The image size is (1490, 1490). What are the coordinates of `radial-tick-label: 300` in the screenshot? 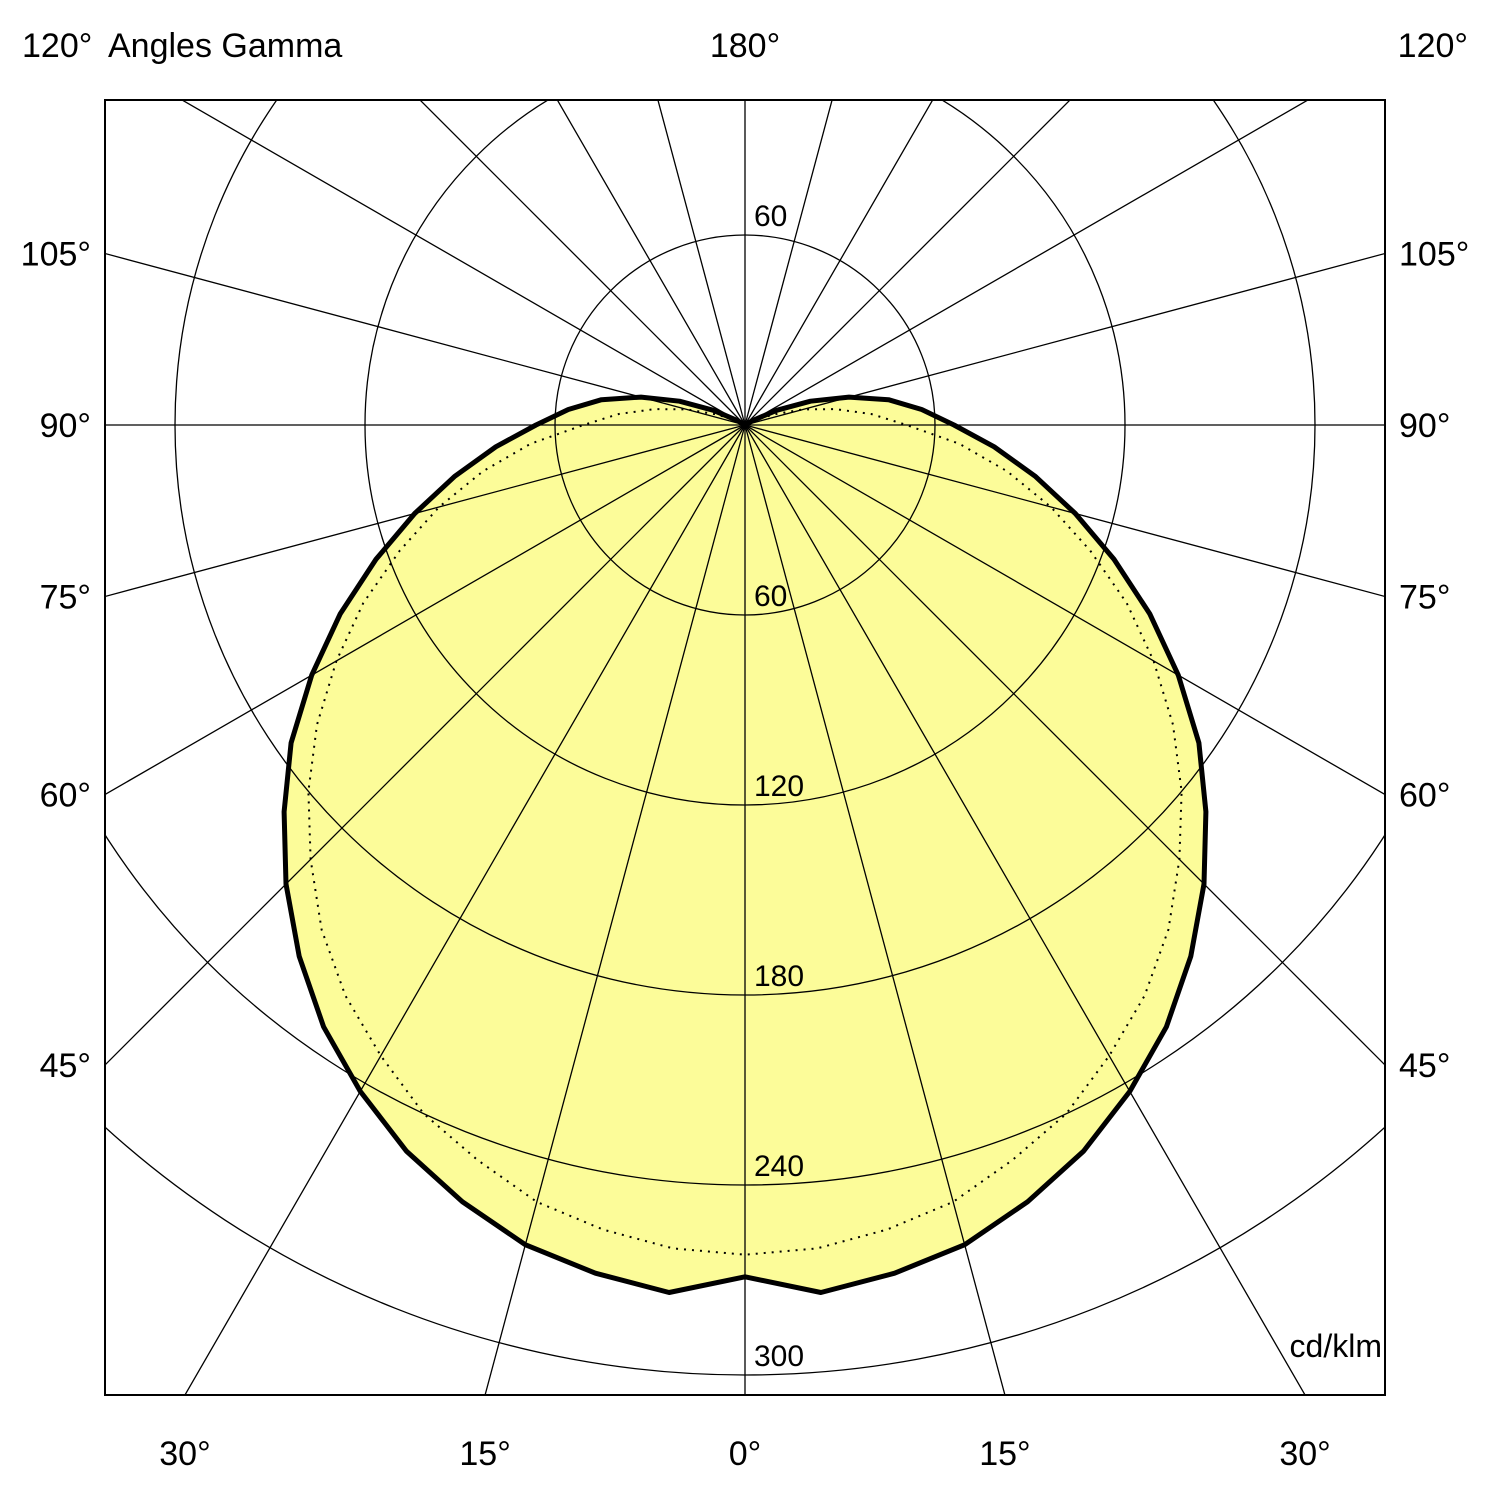 It's located at (779, 1356).